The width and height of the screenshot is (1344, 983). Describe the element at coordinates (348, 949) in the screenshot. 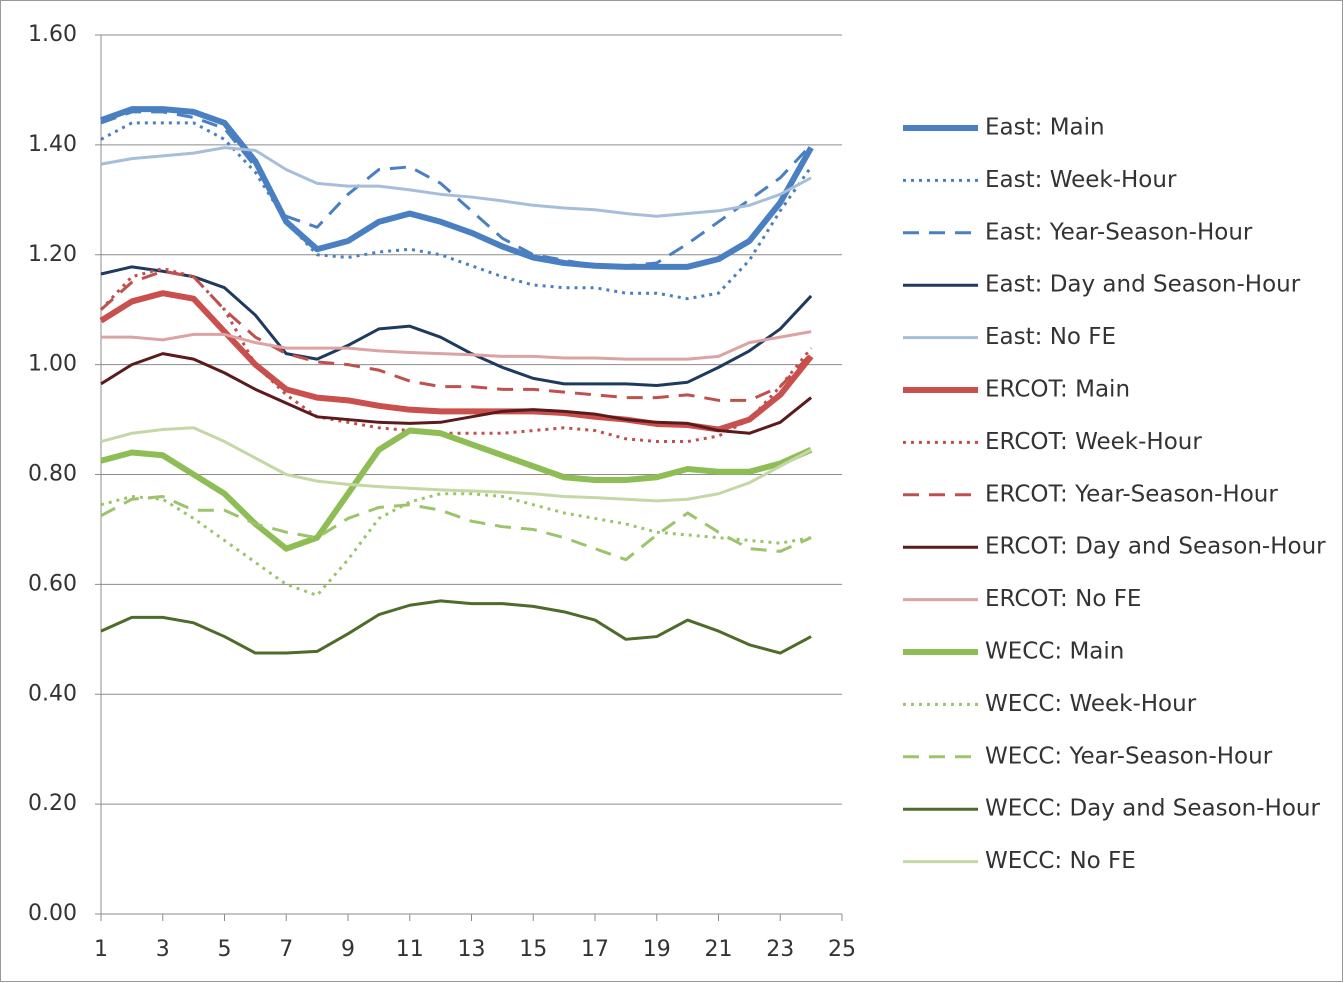

I see `x-tick-label: 9` at that location.